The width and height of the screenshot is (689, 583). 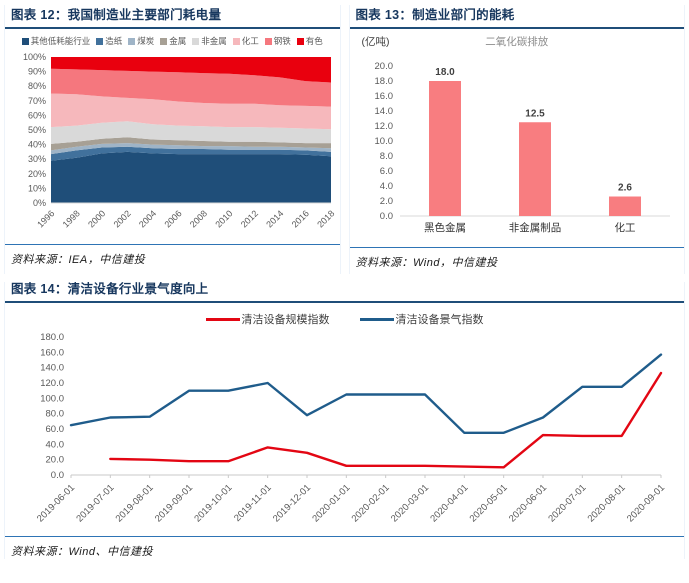 I want to click on x-tick-label: 2019-08-01, so click(x=134, y=503).